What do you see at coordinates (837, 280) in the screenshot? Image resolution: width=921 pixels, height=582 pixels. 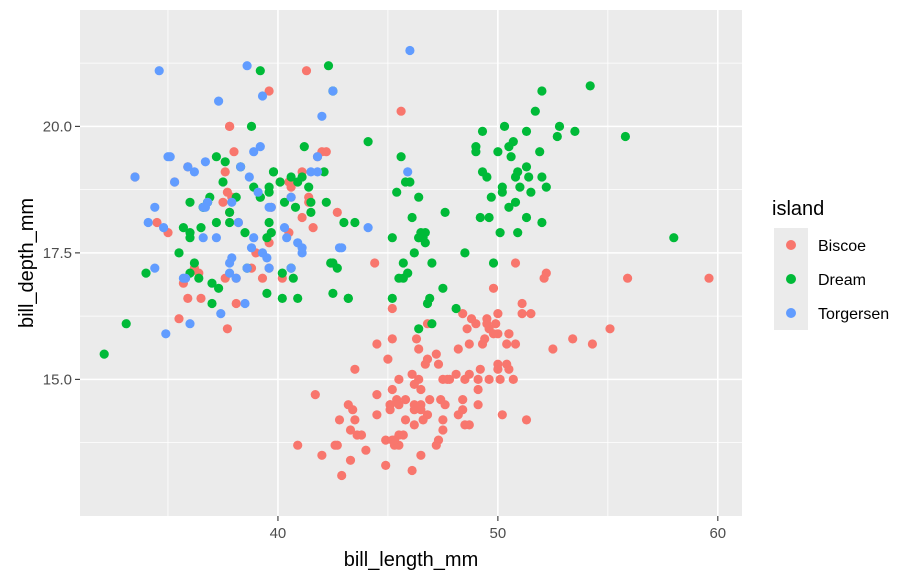 I see `legend-items: Biscoe Dream Torgersen` at bounding box center [837, 280].